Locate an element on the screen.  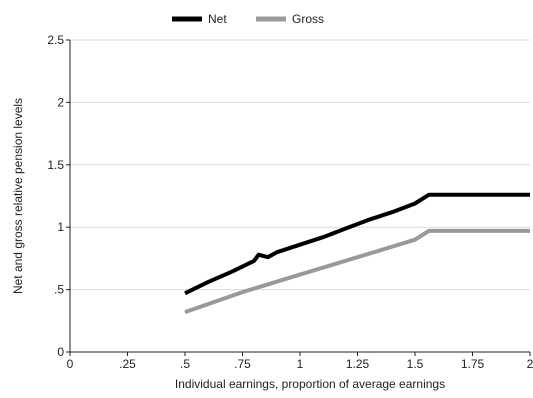
x-tick-label: 1.75 is located at coordinates (473, 364).